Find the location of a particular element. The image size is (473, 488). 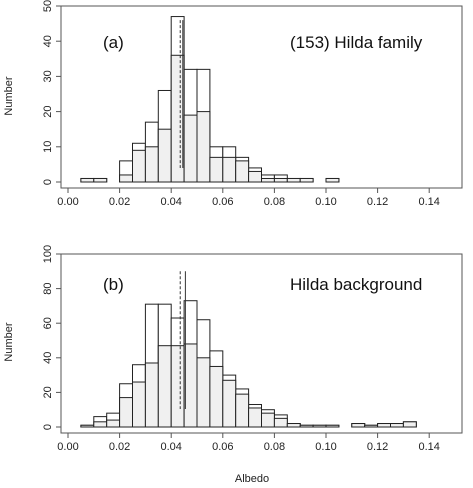

panel-a-y-axis-label: Number is located at coordinates (9, 95).